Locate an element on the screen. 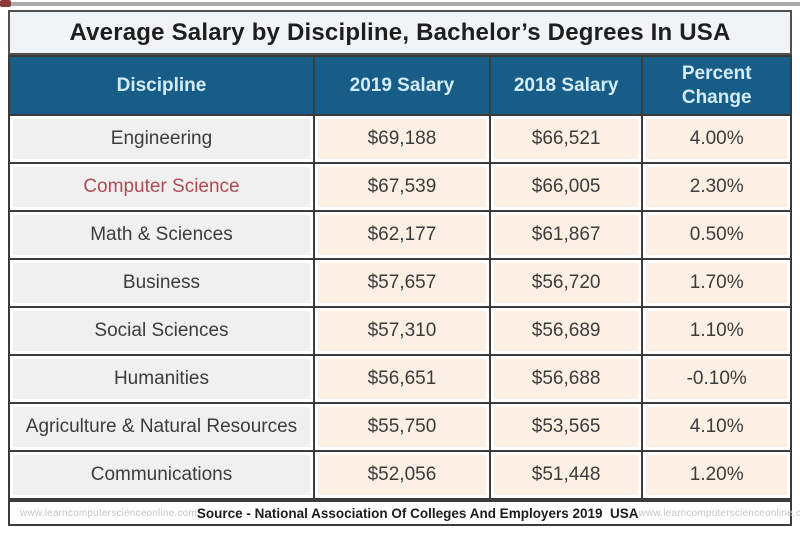 This screenshot has width=800, height=548. cell-2019-salary: $69,188 is located at coordinates (401, 139).